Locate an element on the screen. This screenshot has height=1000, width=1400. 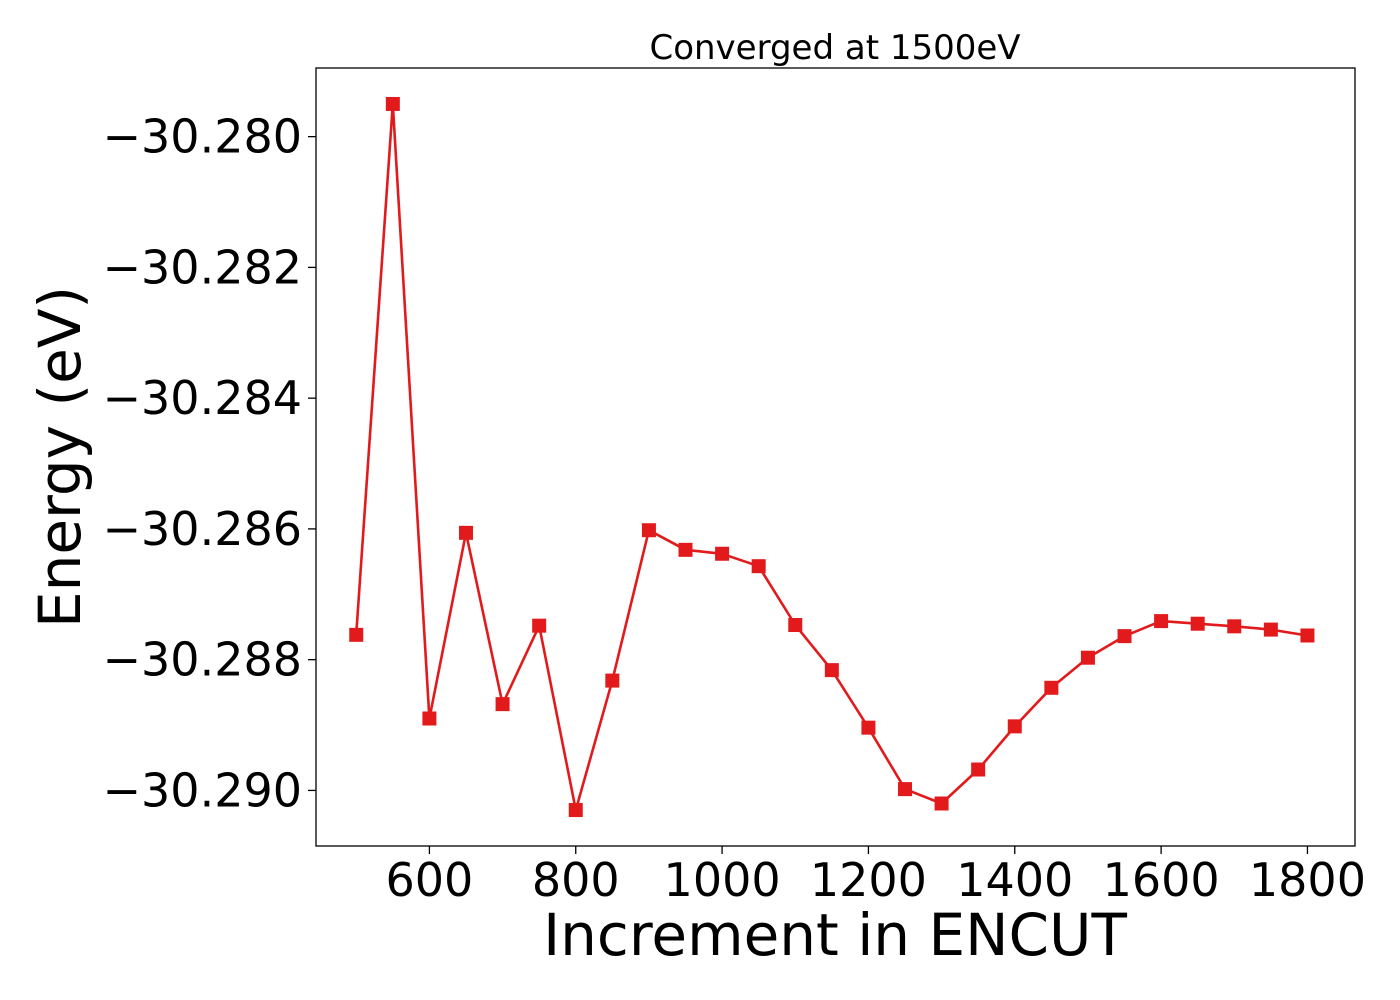
x-tick-label: 1200 is located at coordinates (868, 880).